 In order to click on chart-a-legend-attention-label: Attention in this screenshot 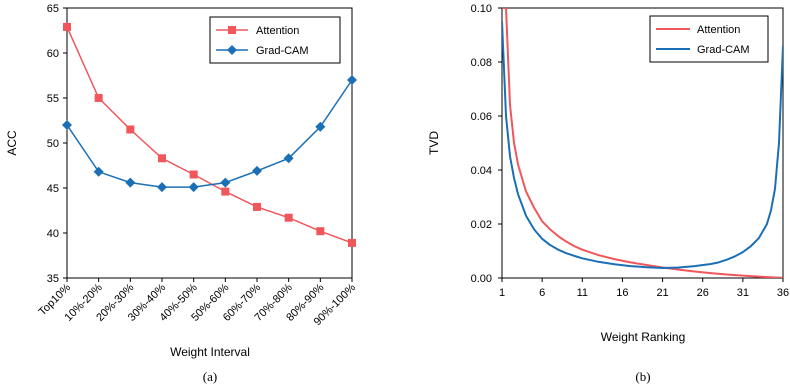, I will do `click(277, 31)`.